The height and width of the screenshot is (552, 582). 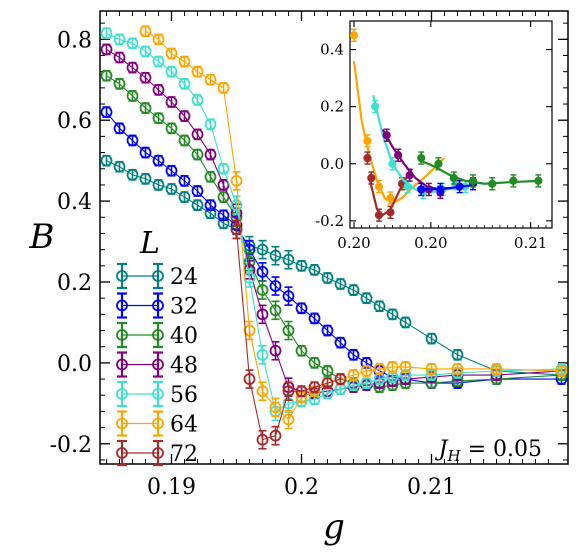 I want to click on legend-item-32: 32, so click(x=157, y=306).